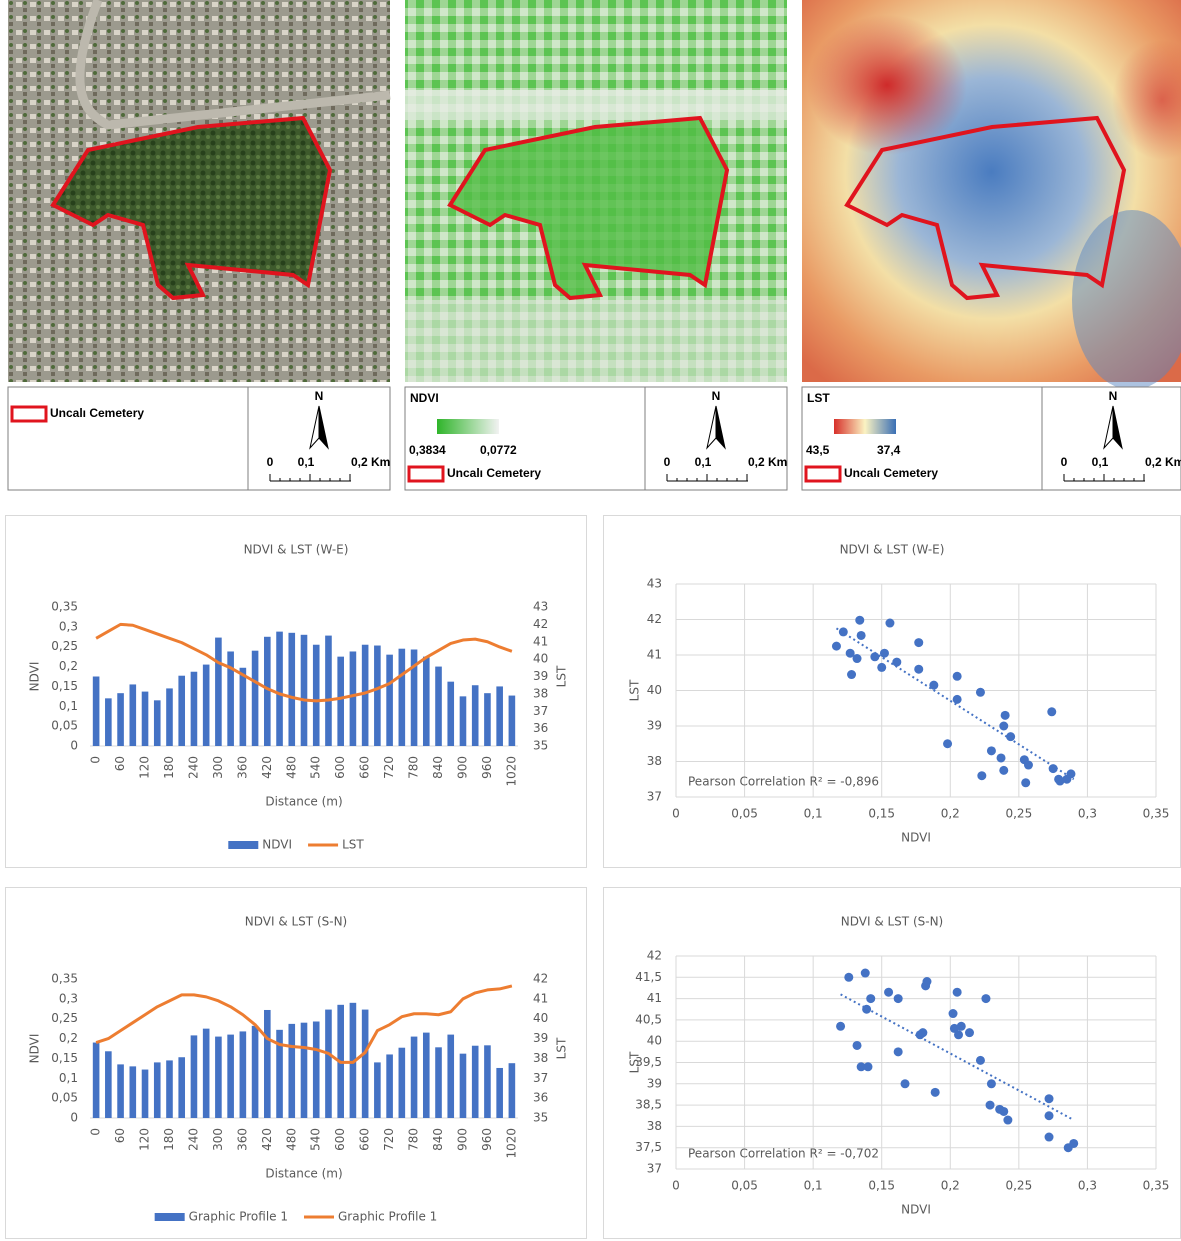 Image resolution: width=1181 pixels, height=1241 pixels. I want to click on y2-tick-label: 41, so click(540, 998).